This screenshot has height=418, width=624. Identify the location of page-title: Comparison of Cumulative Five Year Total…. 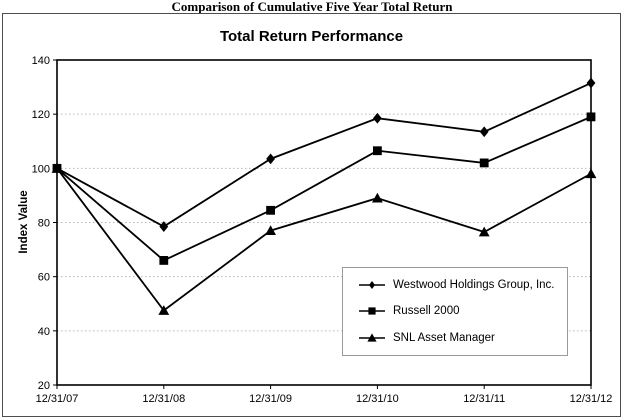
(312, 7).